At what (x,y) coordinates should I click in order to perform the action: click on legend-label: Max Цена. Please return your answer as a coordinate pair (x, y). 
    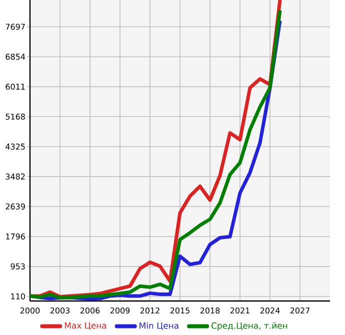
    Looking at the image, I should click on (85, 326).